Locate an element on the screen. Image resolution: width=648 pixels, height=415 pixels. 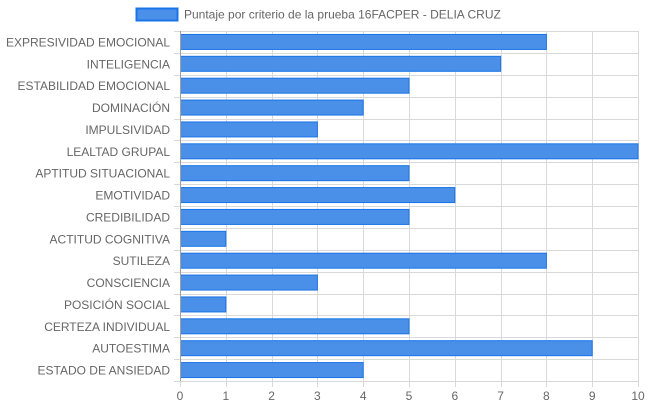
x-tick-label: 10 is located at coordinates (638, 396).